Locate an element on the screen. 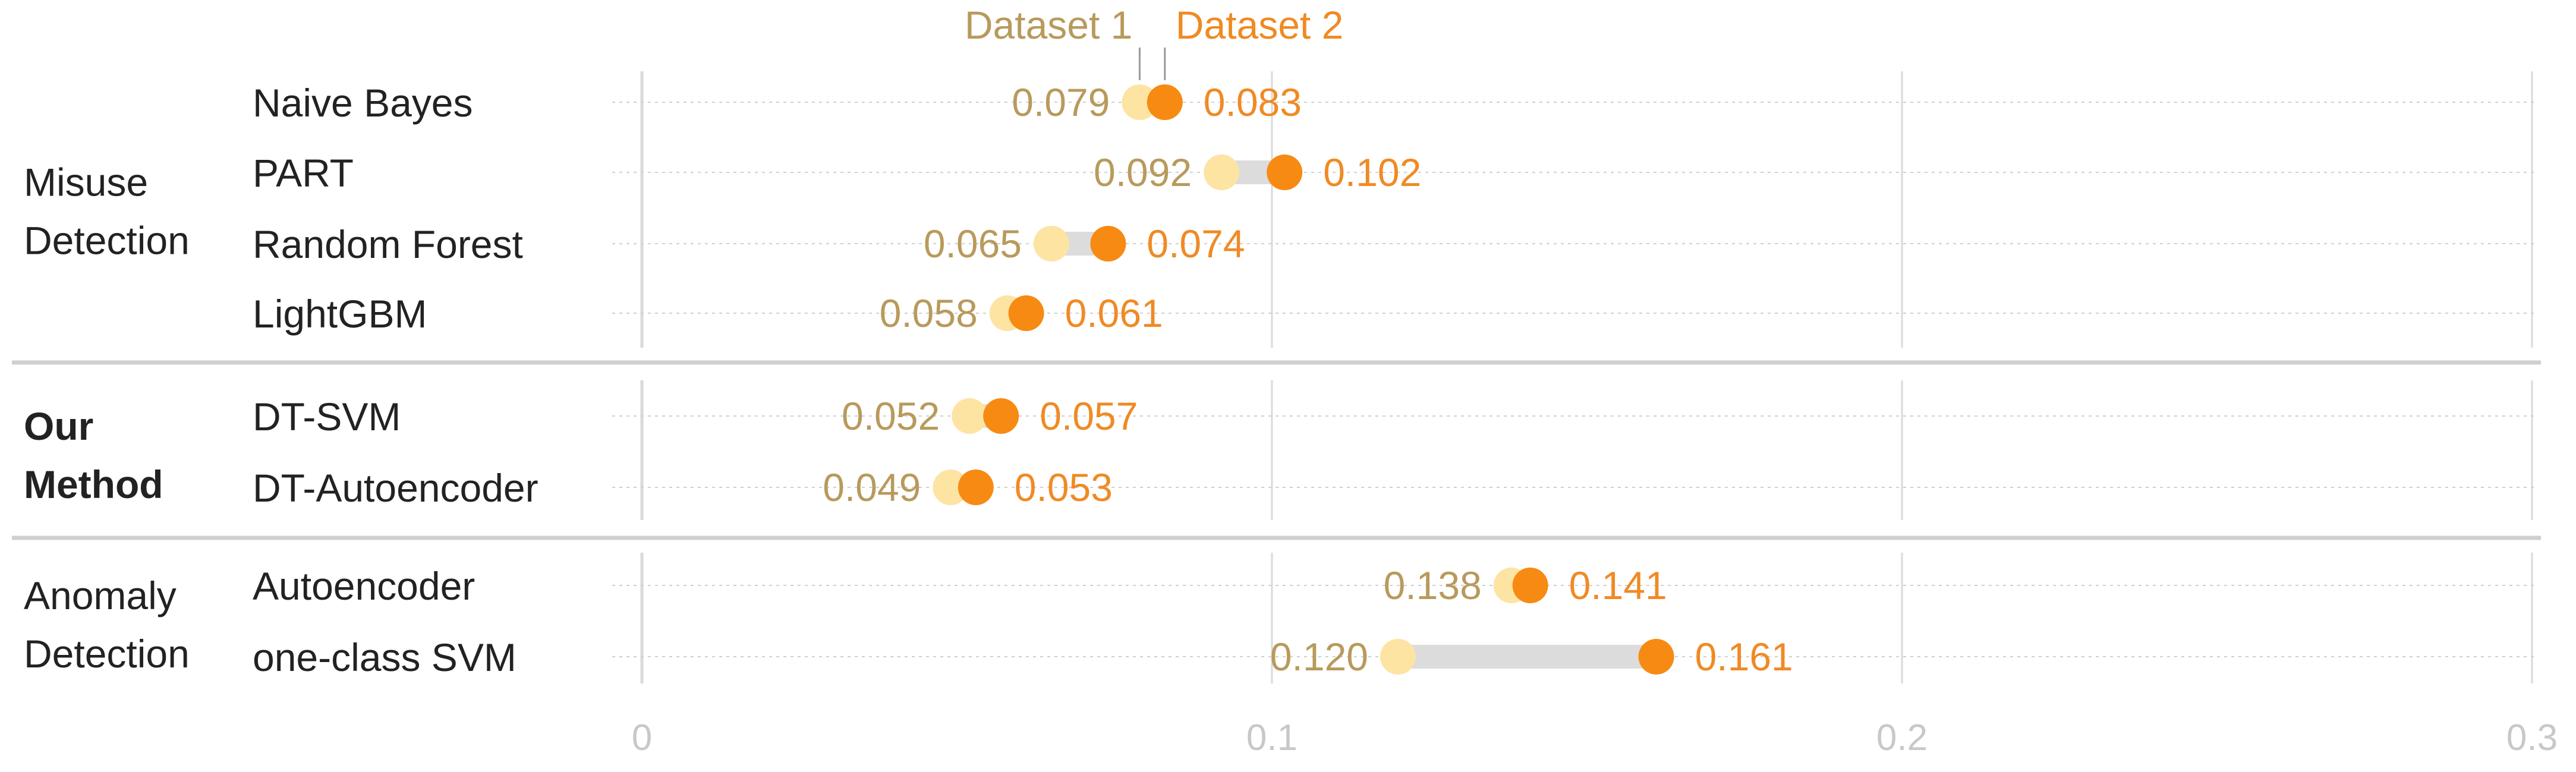 The width and height of the screenshot is (2576, 772). legend: Dataset 1 Dataset 2 is located at coordinates (1154, 41).